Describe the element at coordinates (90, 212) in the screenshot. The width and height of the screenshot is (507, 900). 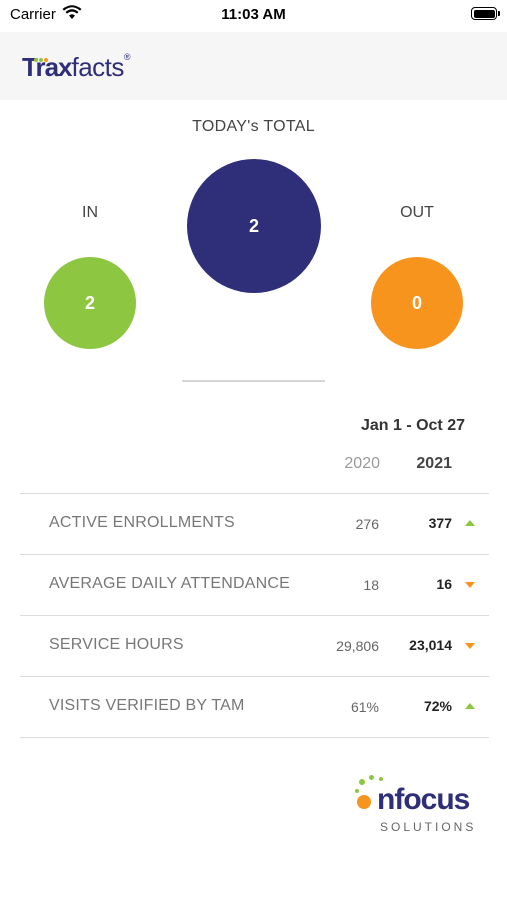
I see `in-label: IN` at that location.